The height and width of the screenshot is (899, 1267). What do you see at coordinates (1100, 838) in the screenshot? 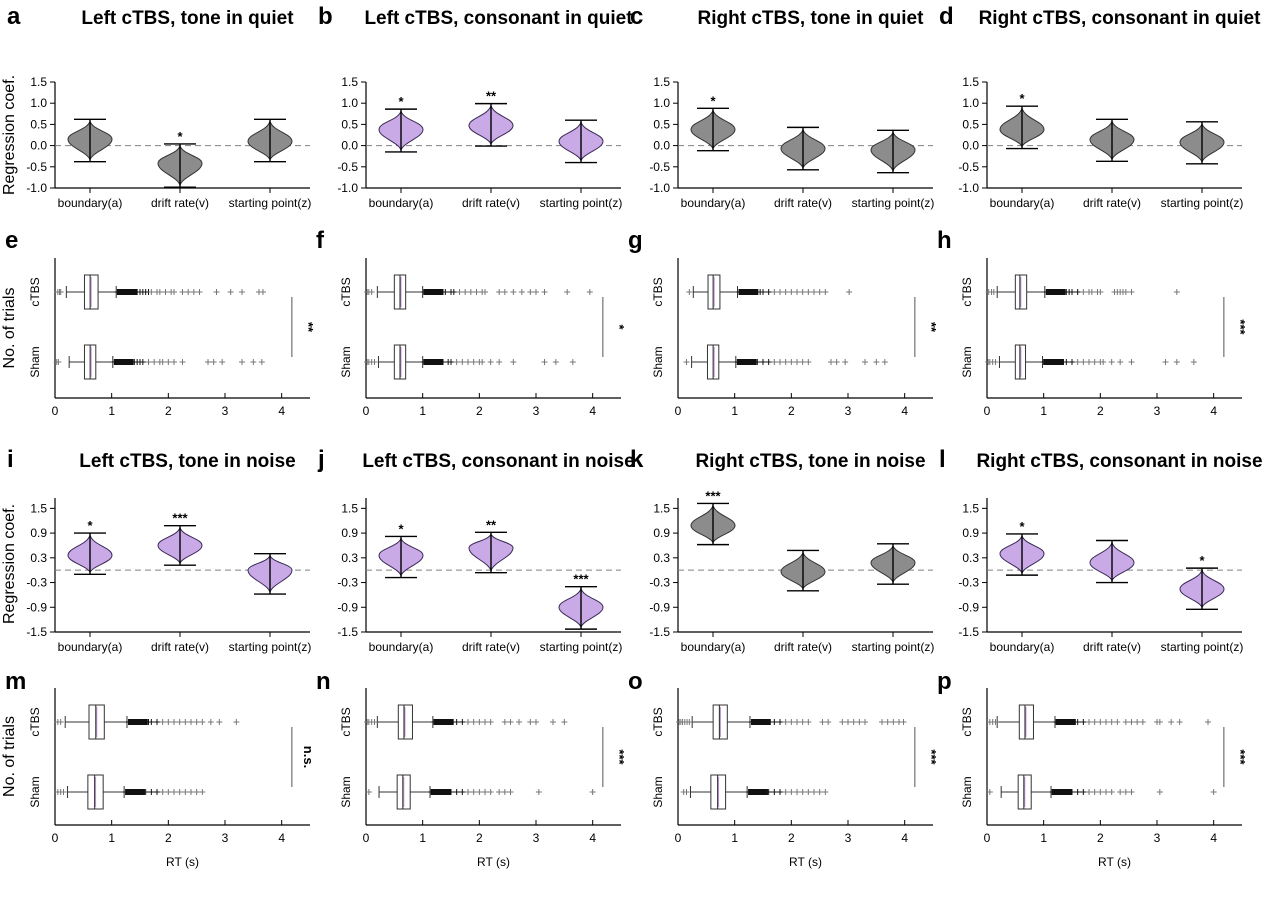
I see `x-tick-label: 2` at bounding box center [1100, 838].